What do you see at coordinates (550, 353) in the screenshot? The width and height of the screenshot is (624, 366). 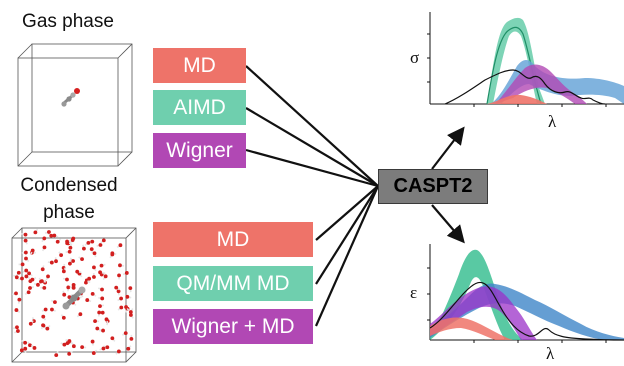 I see `bottom-plot-xlabel: λ` at bounding box center [550, 353].